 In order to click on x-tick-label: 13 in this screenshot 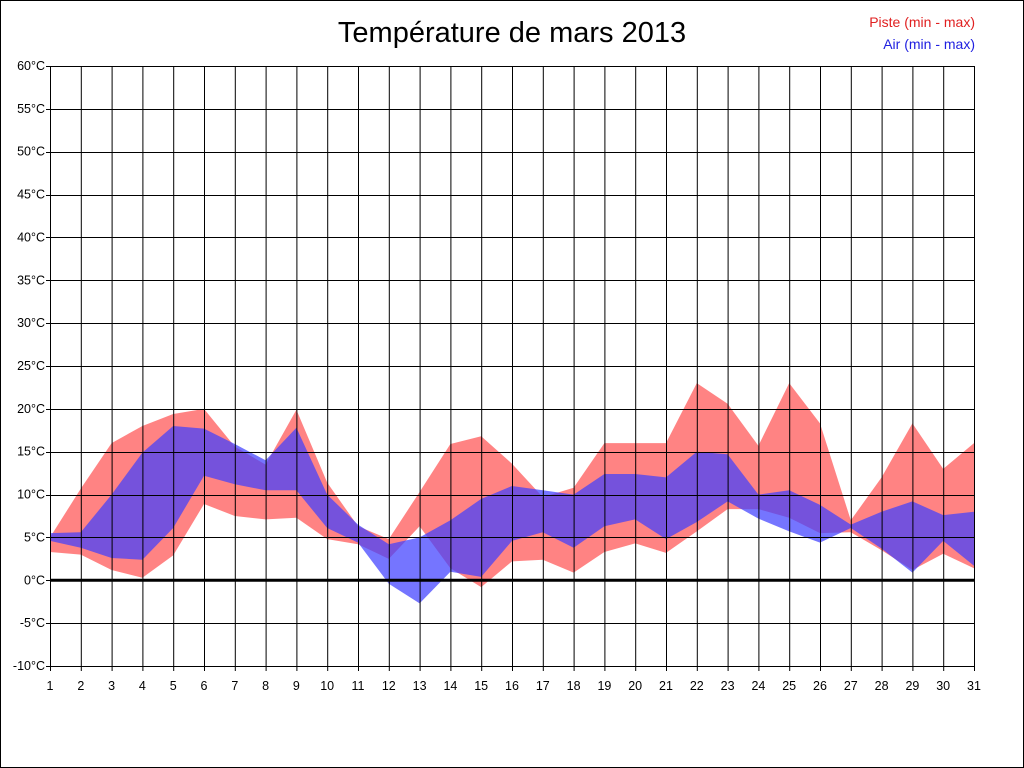, I will do `click(420, 686)`.